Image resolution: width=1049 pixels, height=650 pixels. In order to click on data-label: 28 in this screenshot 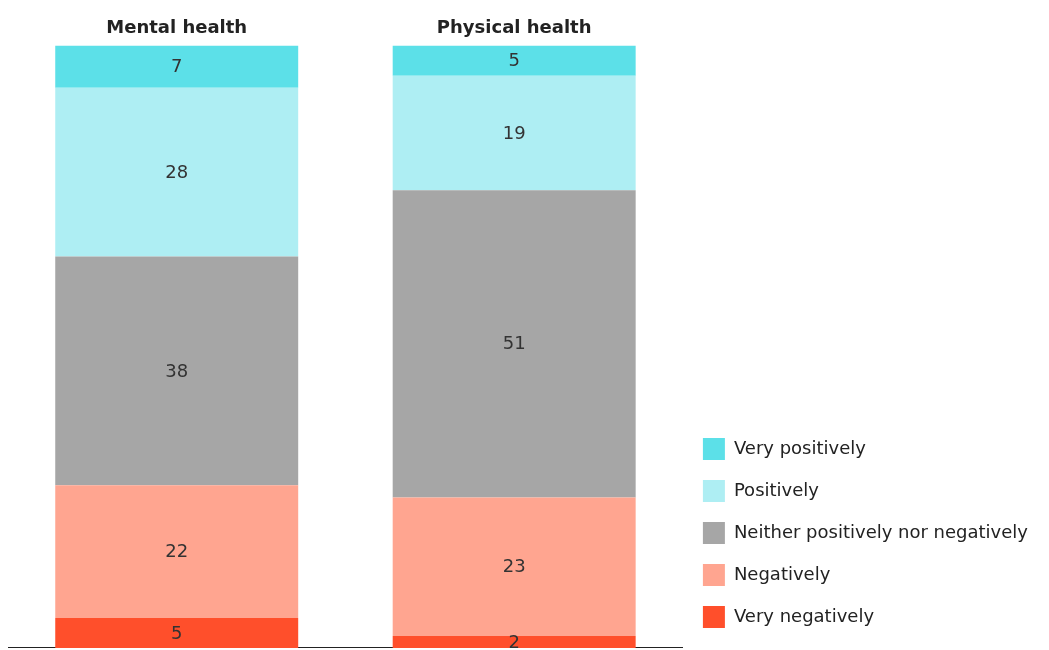, I will do `click(177, 171)`.